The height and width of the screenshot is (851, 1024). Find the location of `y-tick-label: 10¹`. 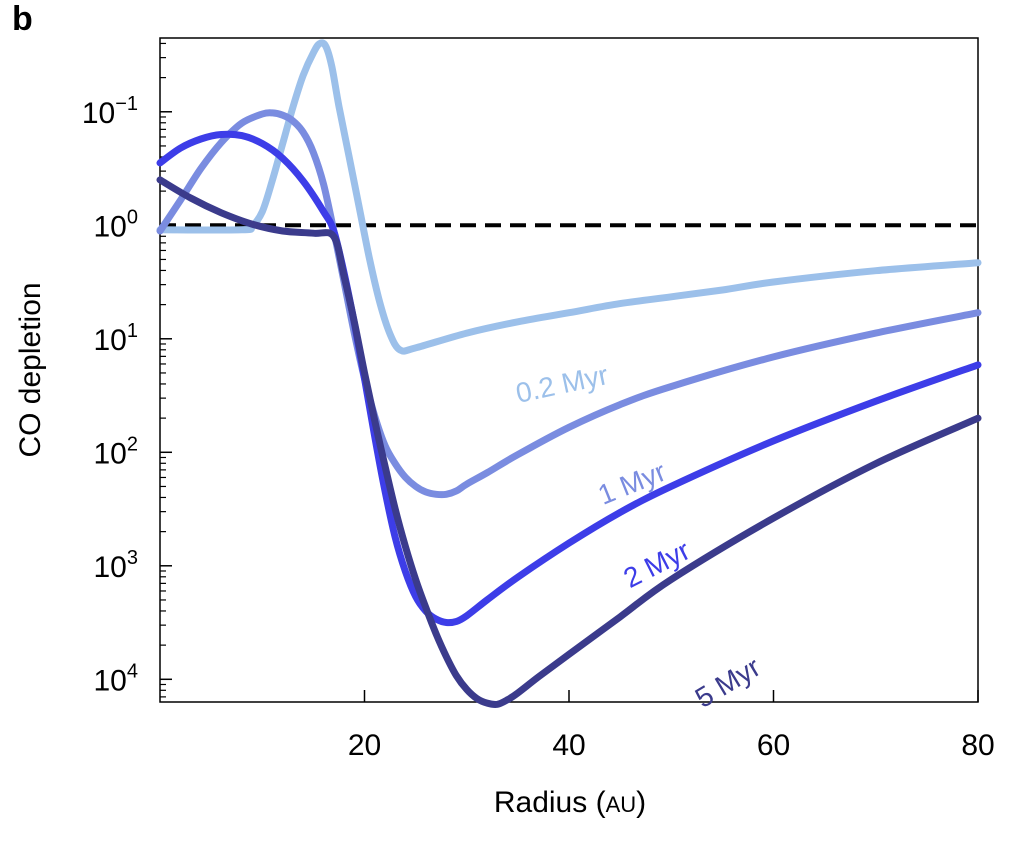

y-tick-label: 10¹ is located at coordinates (116, 338).